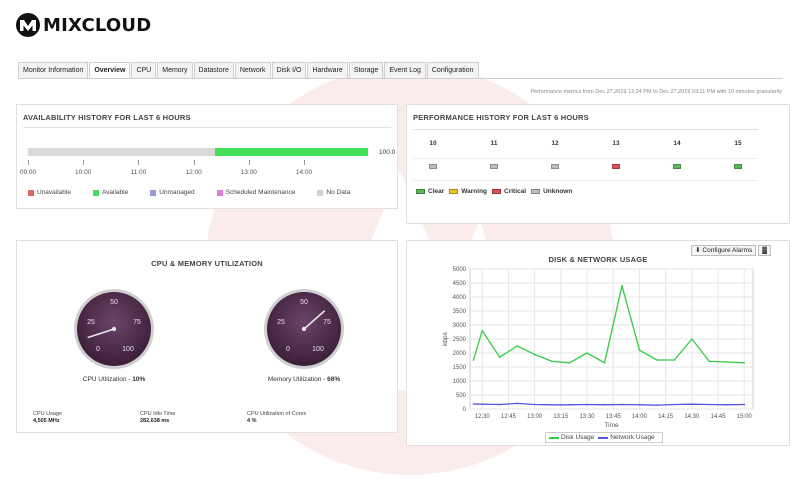  What do you see at coordinates (555, 154) in the screenshot?
I see `hour-column: 12` at bounding box center [555, 154].